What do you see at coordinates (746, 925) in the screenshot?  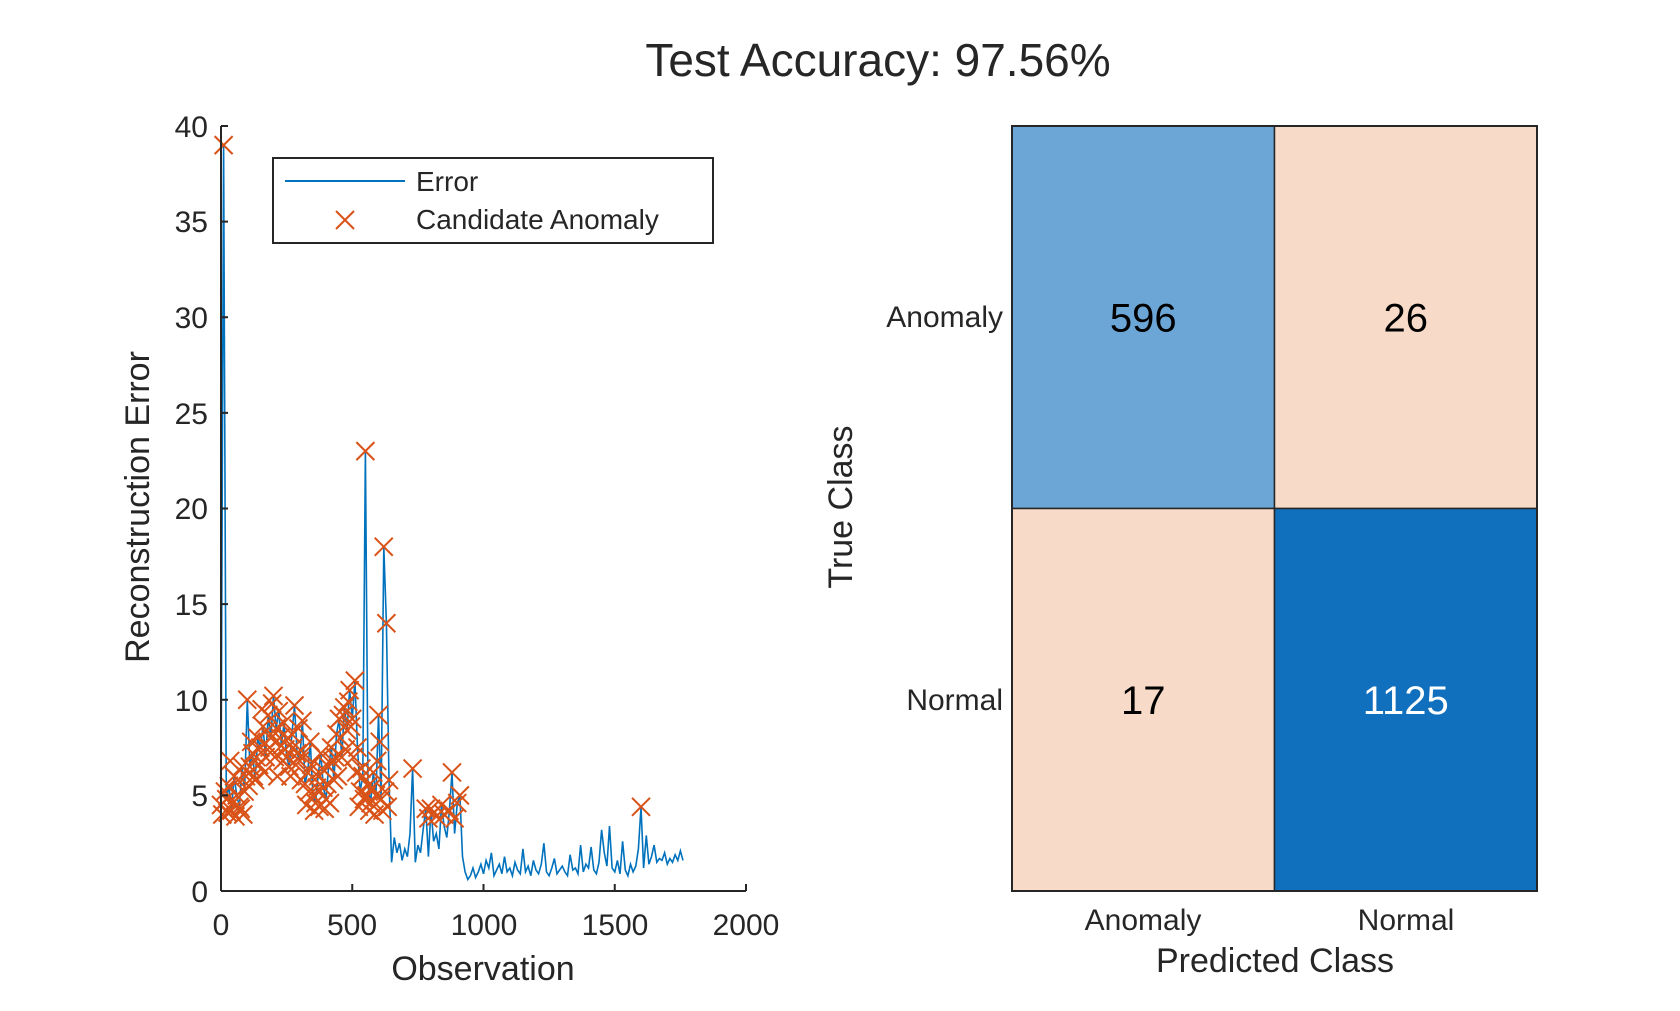 I see `x-tick-label: 2000` at bounding box center [746, 925].